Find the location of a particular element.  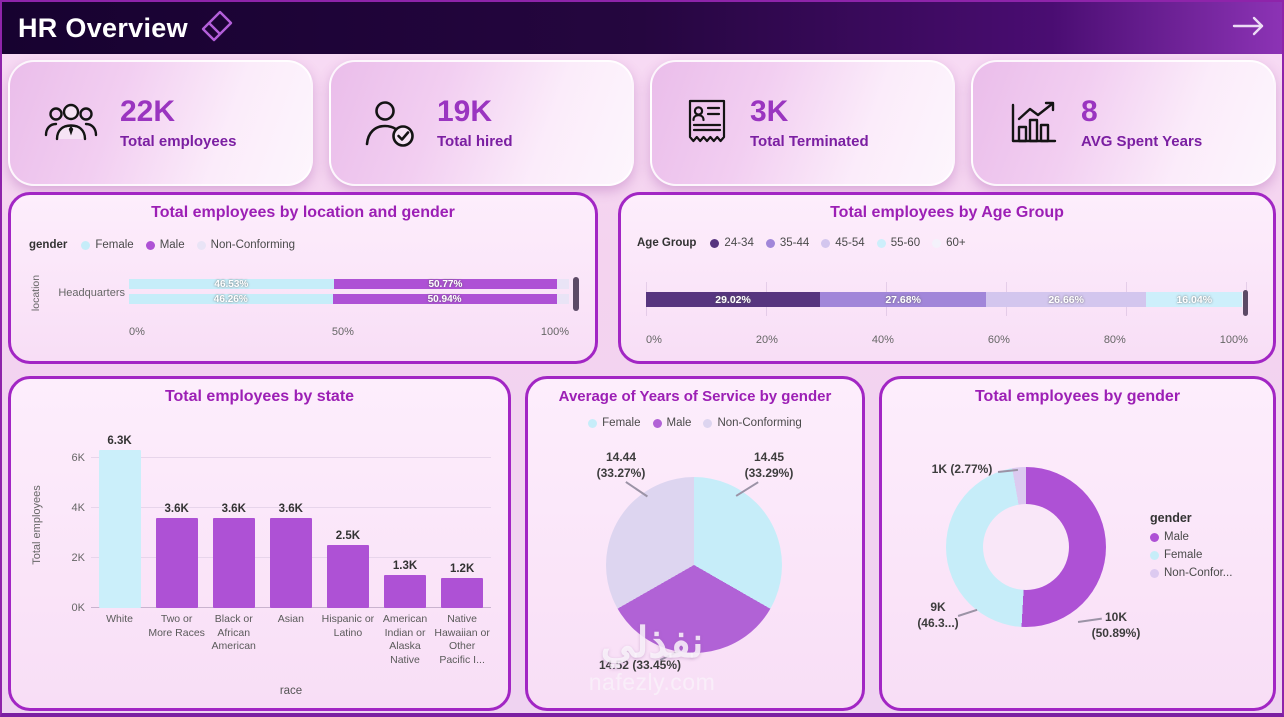

legend-item-45-54: 45-54 is located at coordinates (843, 243).